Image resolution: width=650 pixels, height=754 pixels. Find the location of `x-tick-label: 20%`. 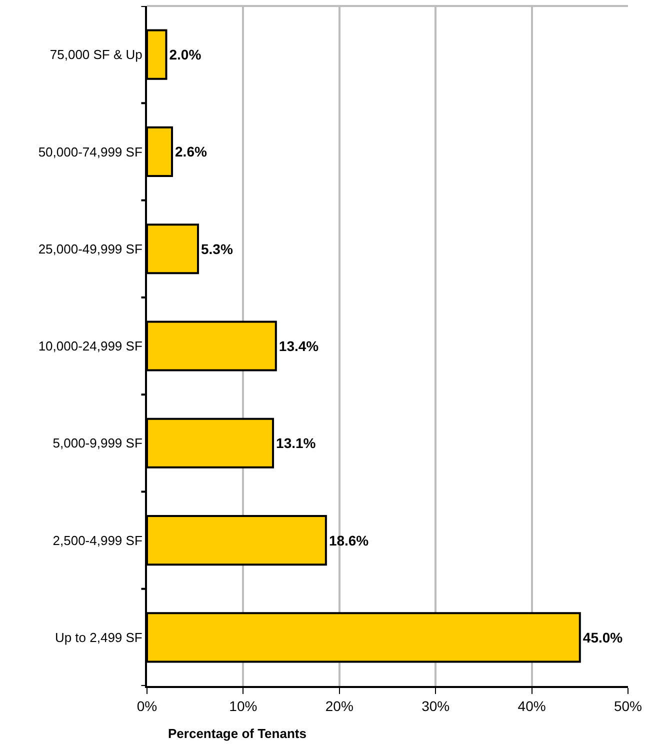

x-tick-label: 20% is located at coordinates (339, 706).